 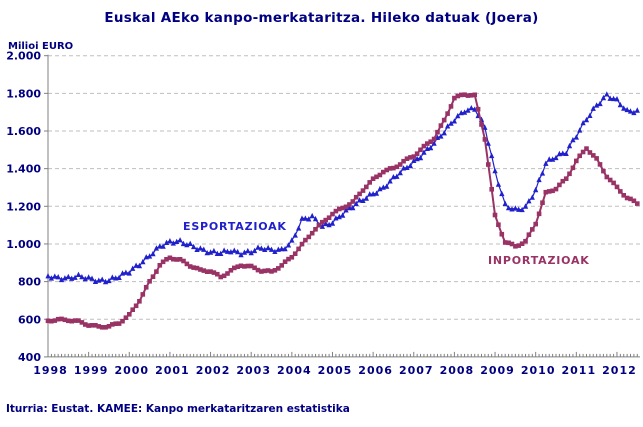 What do you see at coordinates (23, 131) in the screenshot?
I see `y-axis-tick-label: 1.600` at bounding box center [23, 131].